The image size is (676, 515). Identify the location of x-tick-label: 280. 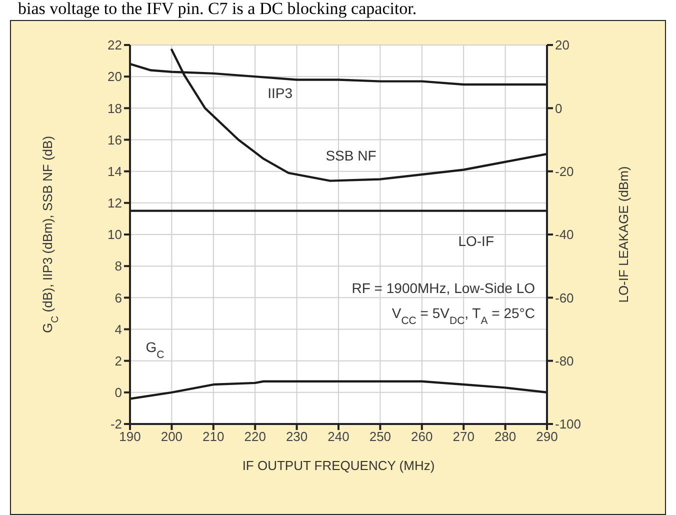
(505, 436).